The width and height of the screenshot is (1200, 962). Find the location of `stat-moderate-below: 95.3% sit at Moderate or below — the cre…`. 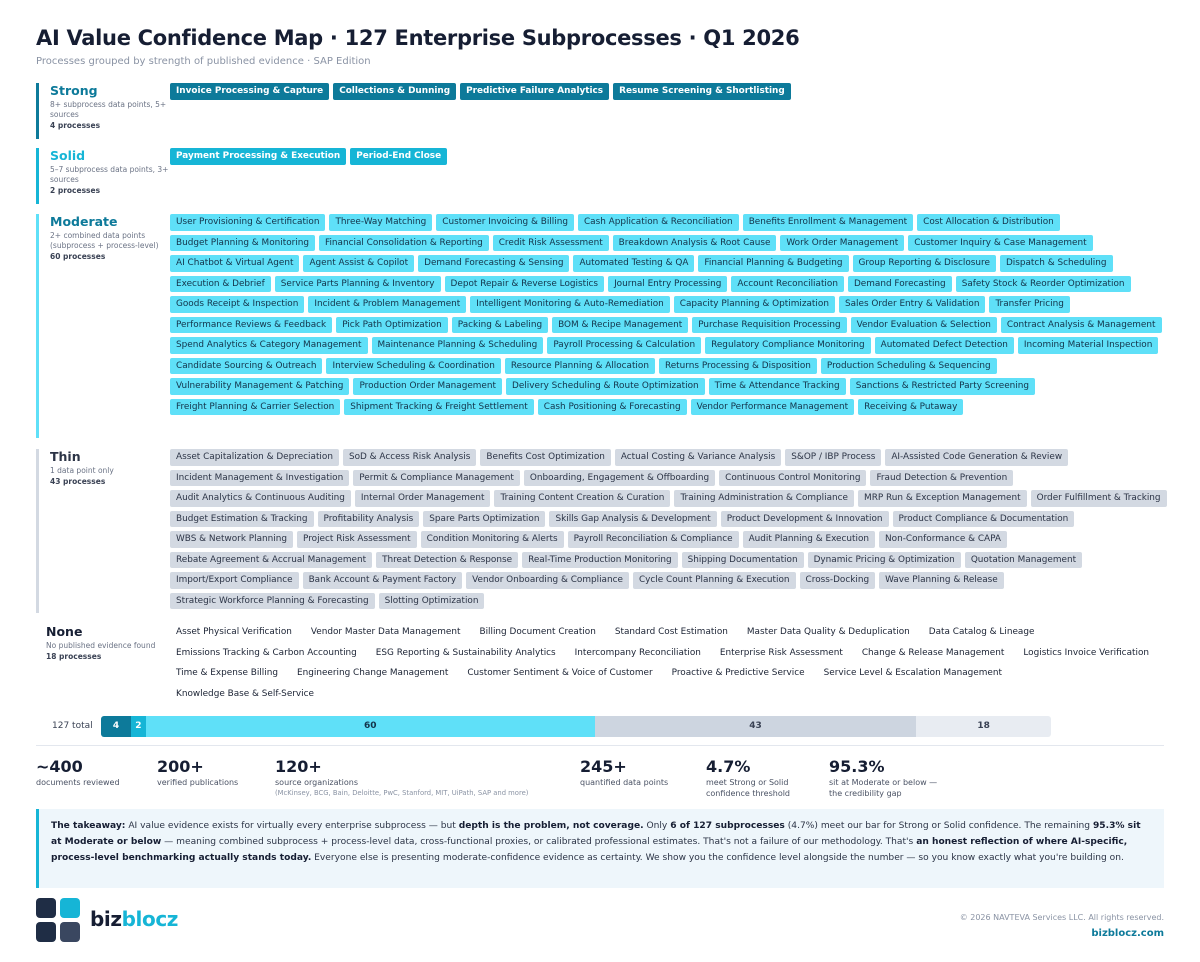

stat-moderate-below: 95.3% sit at Moderate or below — the cre… is located at coordinates (883, 778).